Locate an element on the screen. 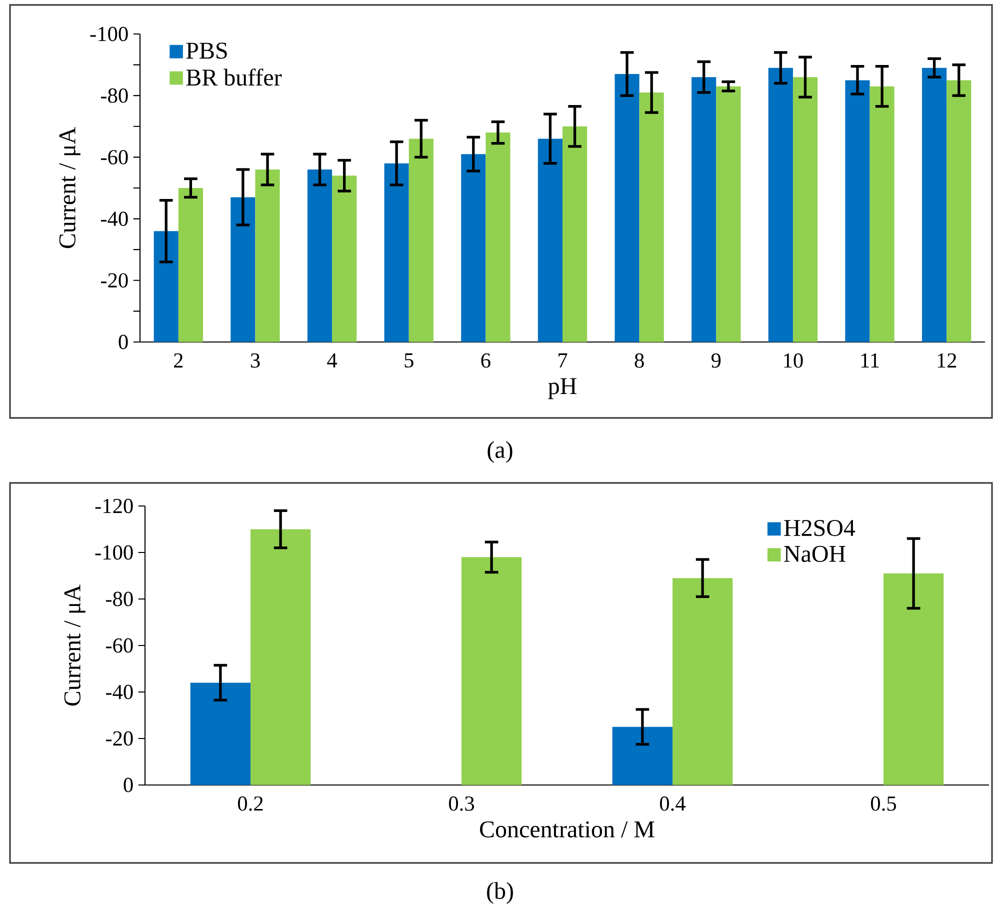  x-axis-title: Concentration / M is located at coordinates (567, 829).